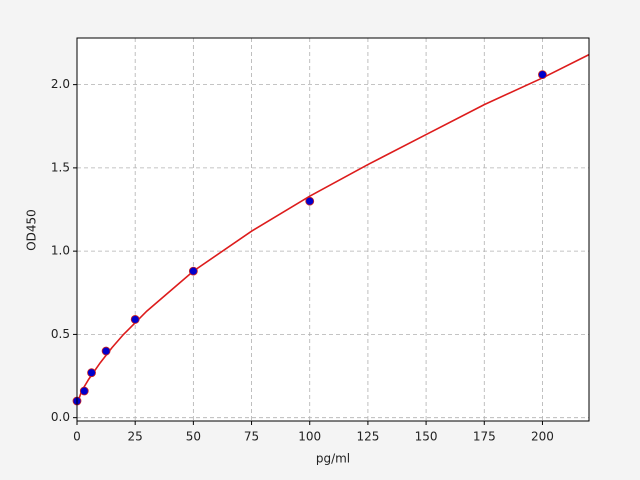 Image resolution: width=640 pixels, height=480 pixels. Describe the element at coordinates (309, 437) in the screenshot. I see `x-tick-label: 100` at that location.